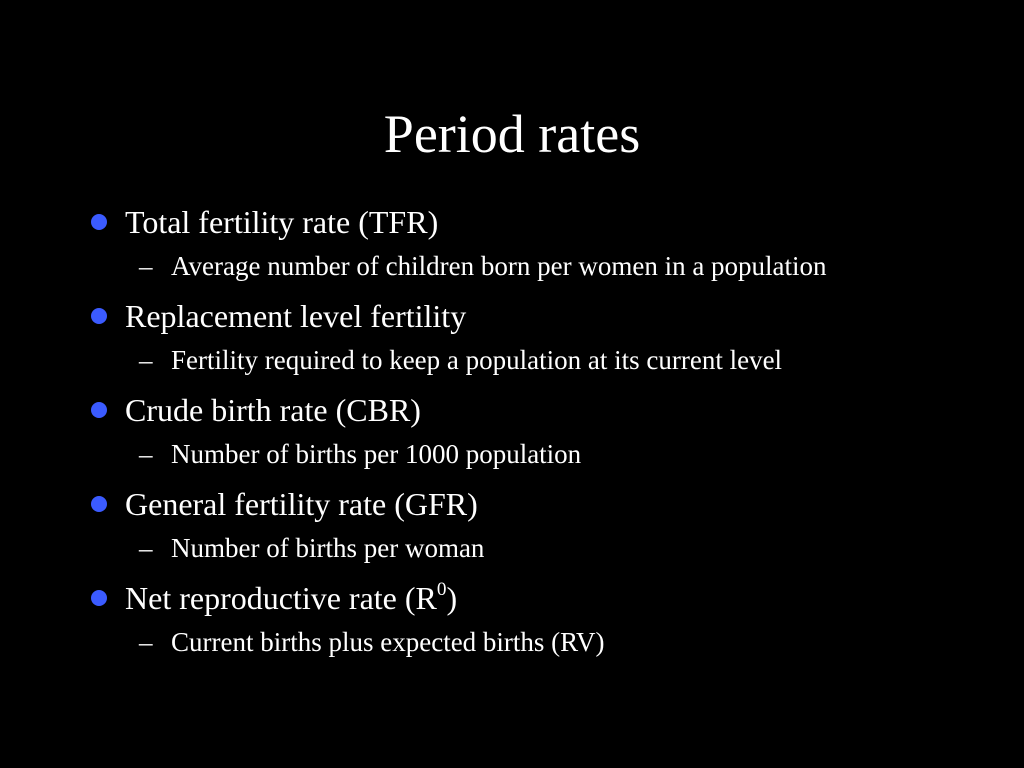  Describe the element at coordinates (498, 410) in the screenshot. I see `bullet-item: Crude birth rate (CBR)` at that location.